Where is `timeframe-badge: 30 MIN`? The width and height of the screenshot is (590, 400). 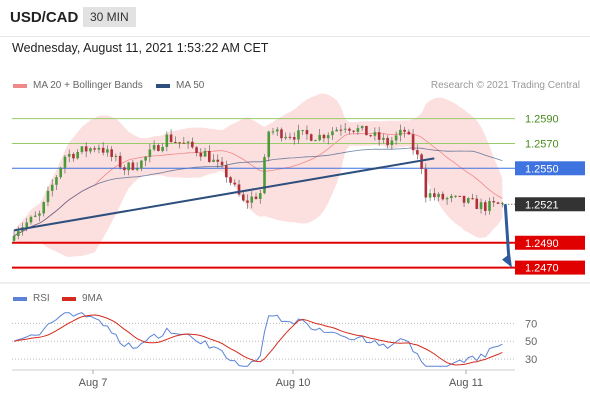 timeframe-badge: 30 MIN is located at coordinates (109, 17).